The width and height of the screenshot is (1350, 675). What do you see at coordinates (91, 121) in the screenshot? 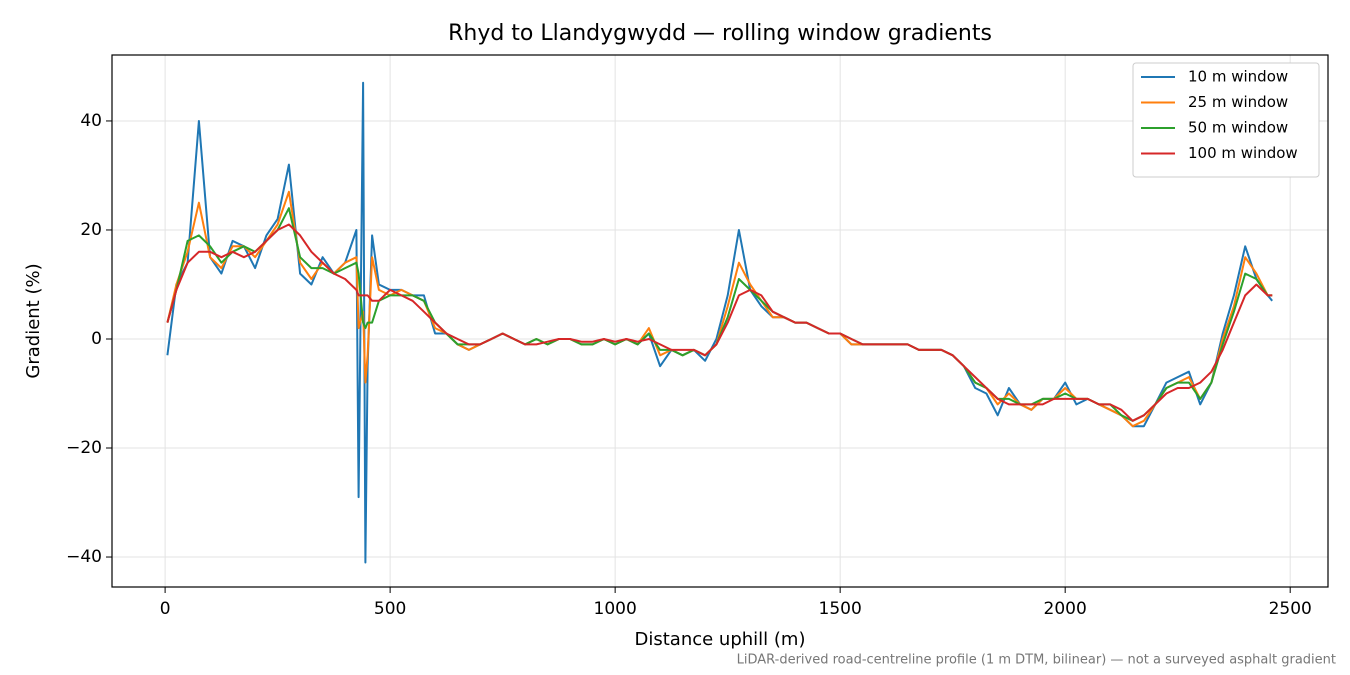
I see `y-tick-label: 40` at bounding box center [91, 121].